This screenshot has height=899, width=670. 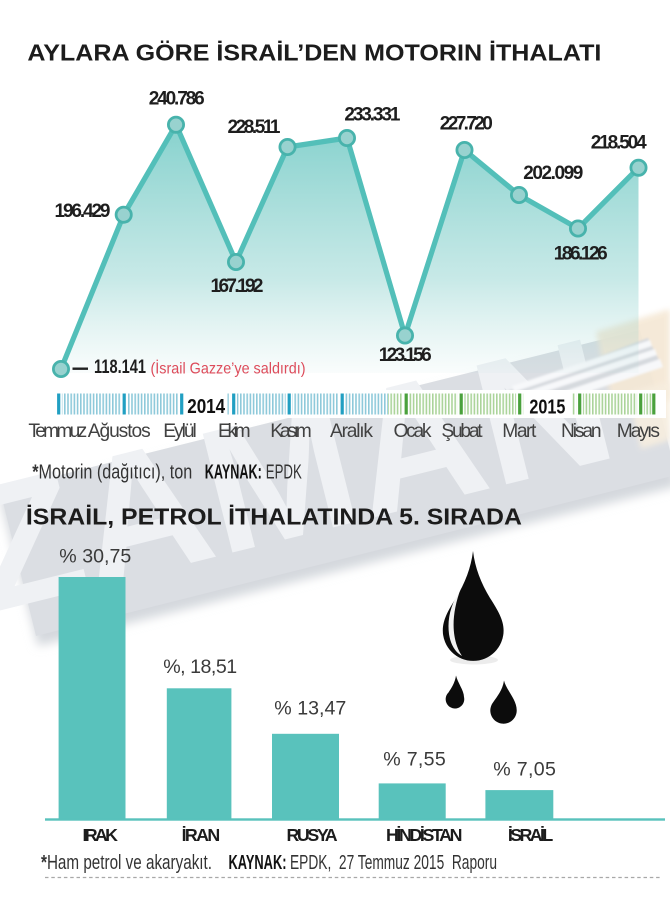 I want to click on svg-text: % 7,05, so click(x=524, y=770).